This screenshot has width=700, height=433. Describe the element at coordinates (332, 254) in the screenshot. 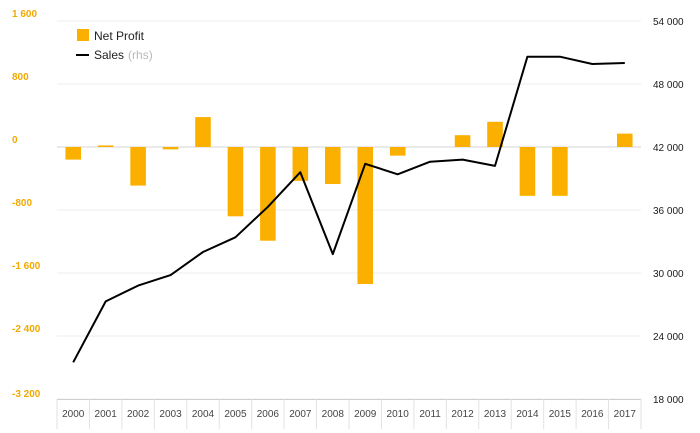

I see `sales-point-2008` at that location.